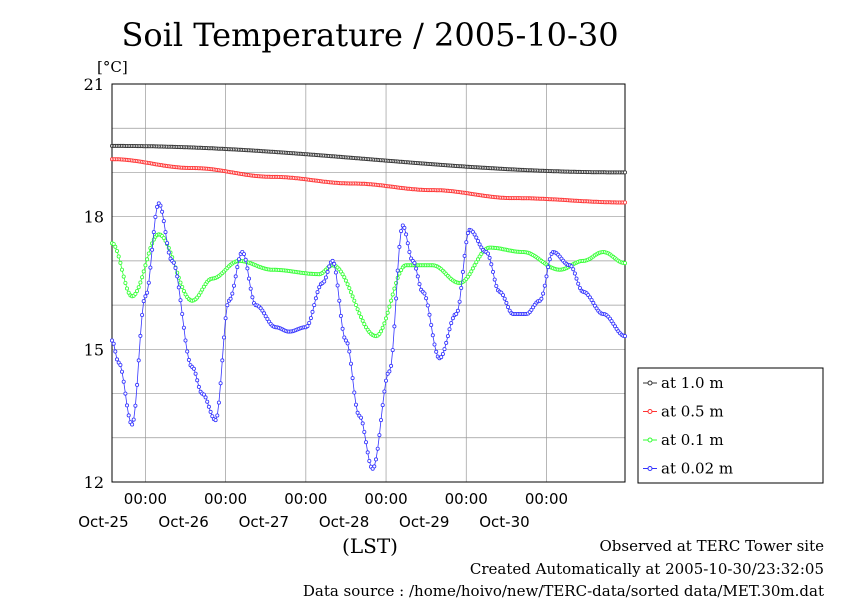 This screenshot has width=842, height=600. Describe the element at coordinates (730, 425) in the screenshot. I see `legend-box` at that location.